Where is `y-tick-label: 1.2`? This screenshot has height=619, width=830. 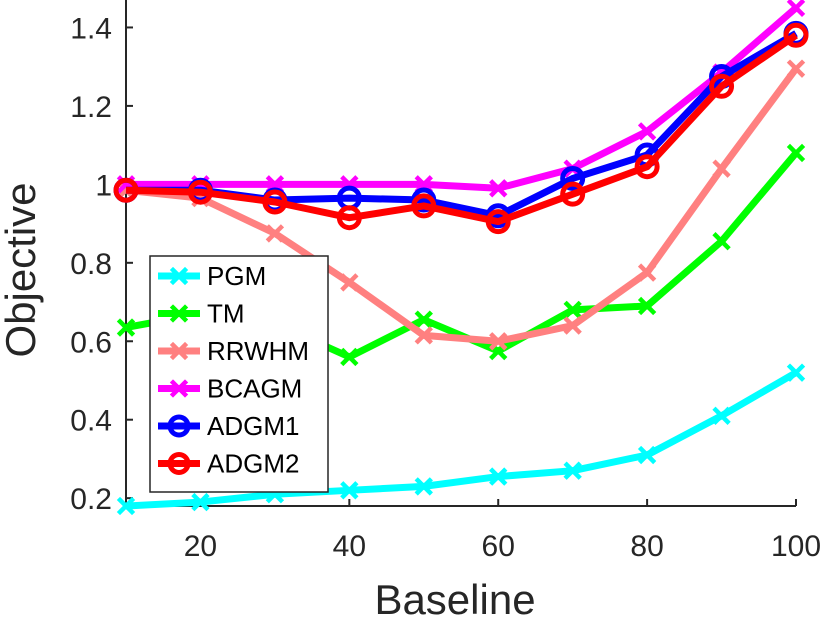 y-tick-label: 1.2 is located at coordinates (91, 107).